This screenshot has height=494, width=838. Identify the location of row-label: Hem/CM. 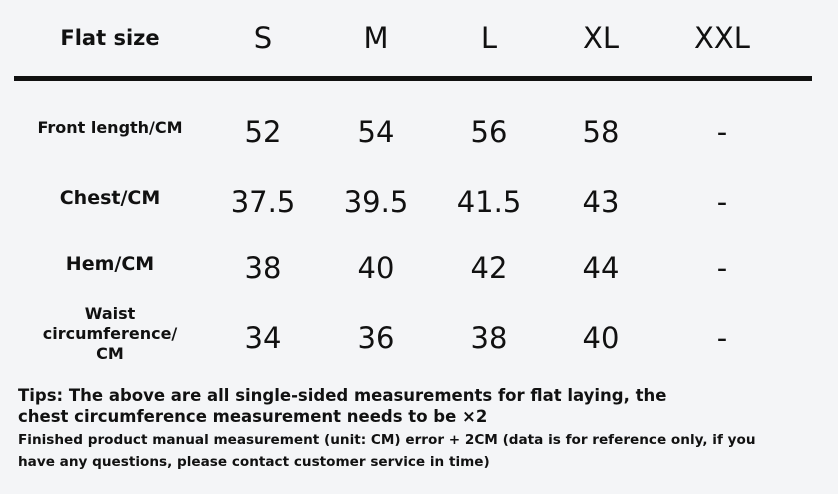
(110, 264).